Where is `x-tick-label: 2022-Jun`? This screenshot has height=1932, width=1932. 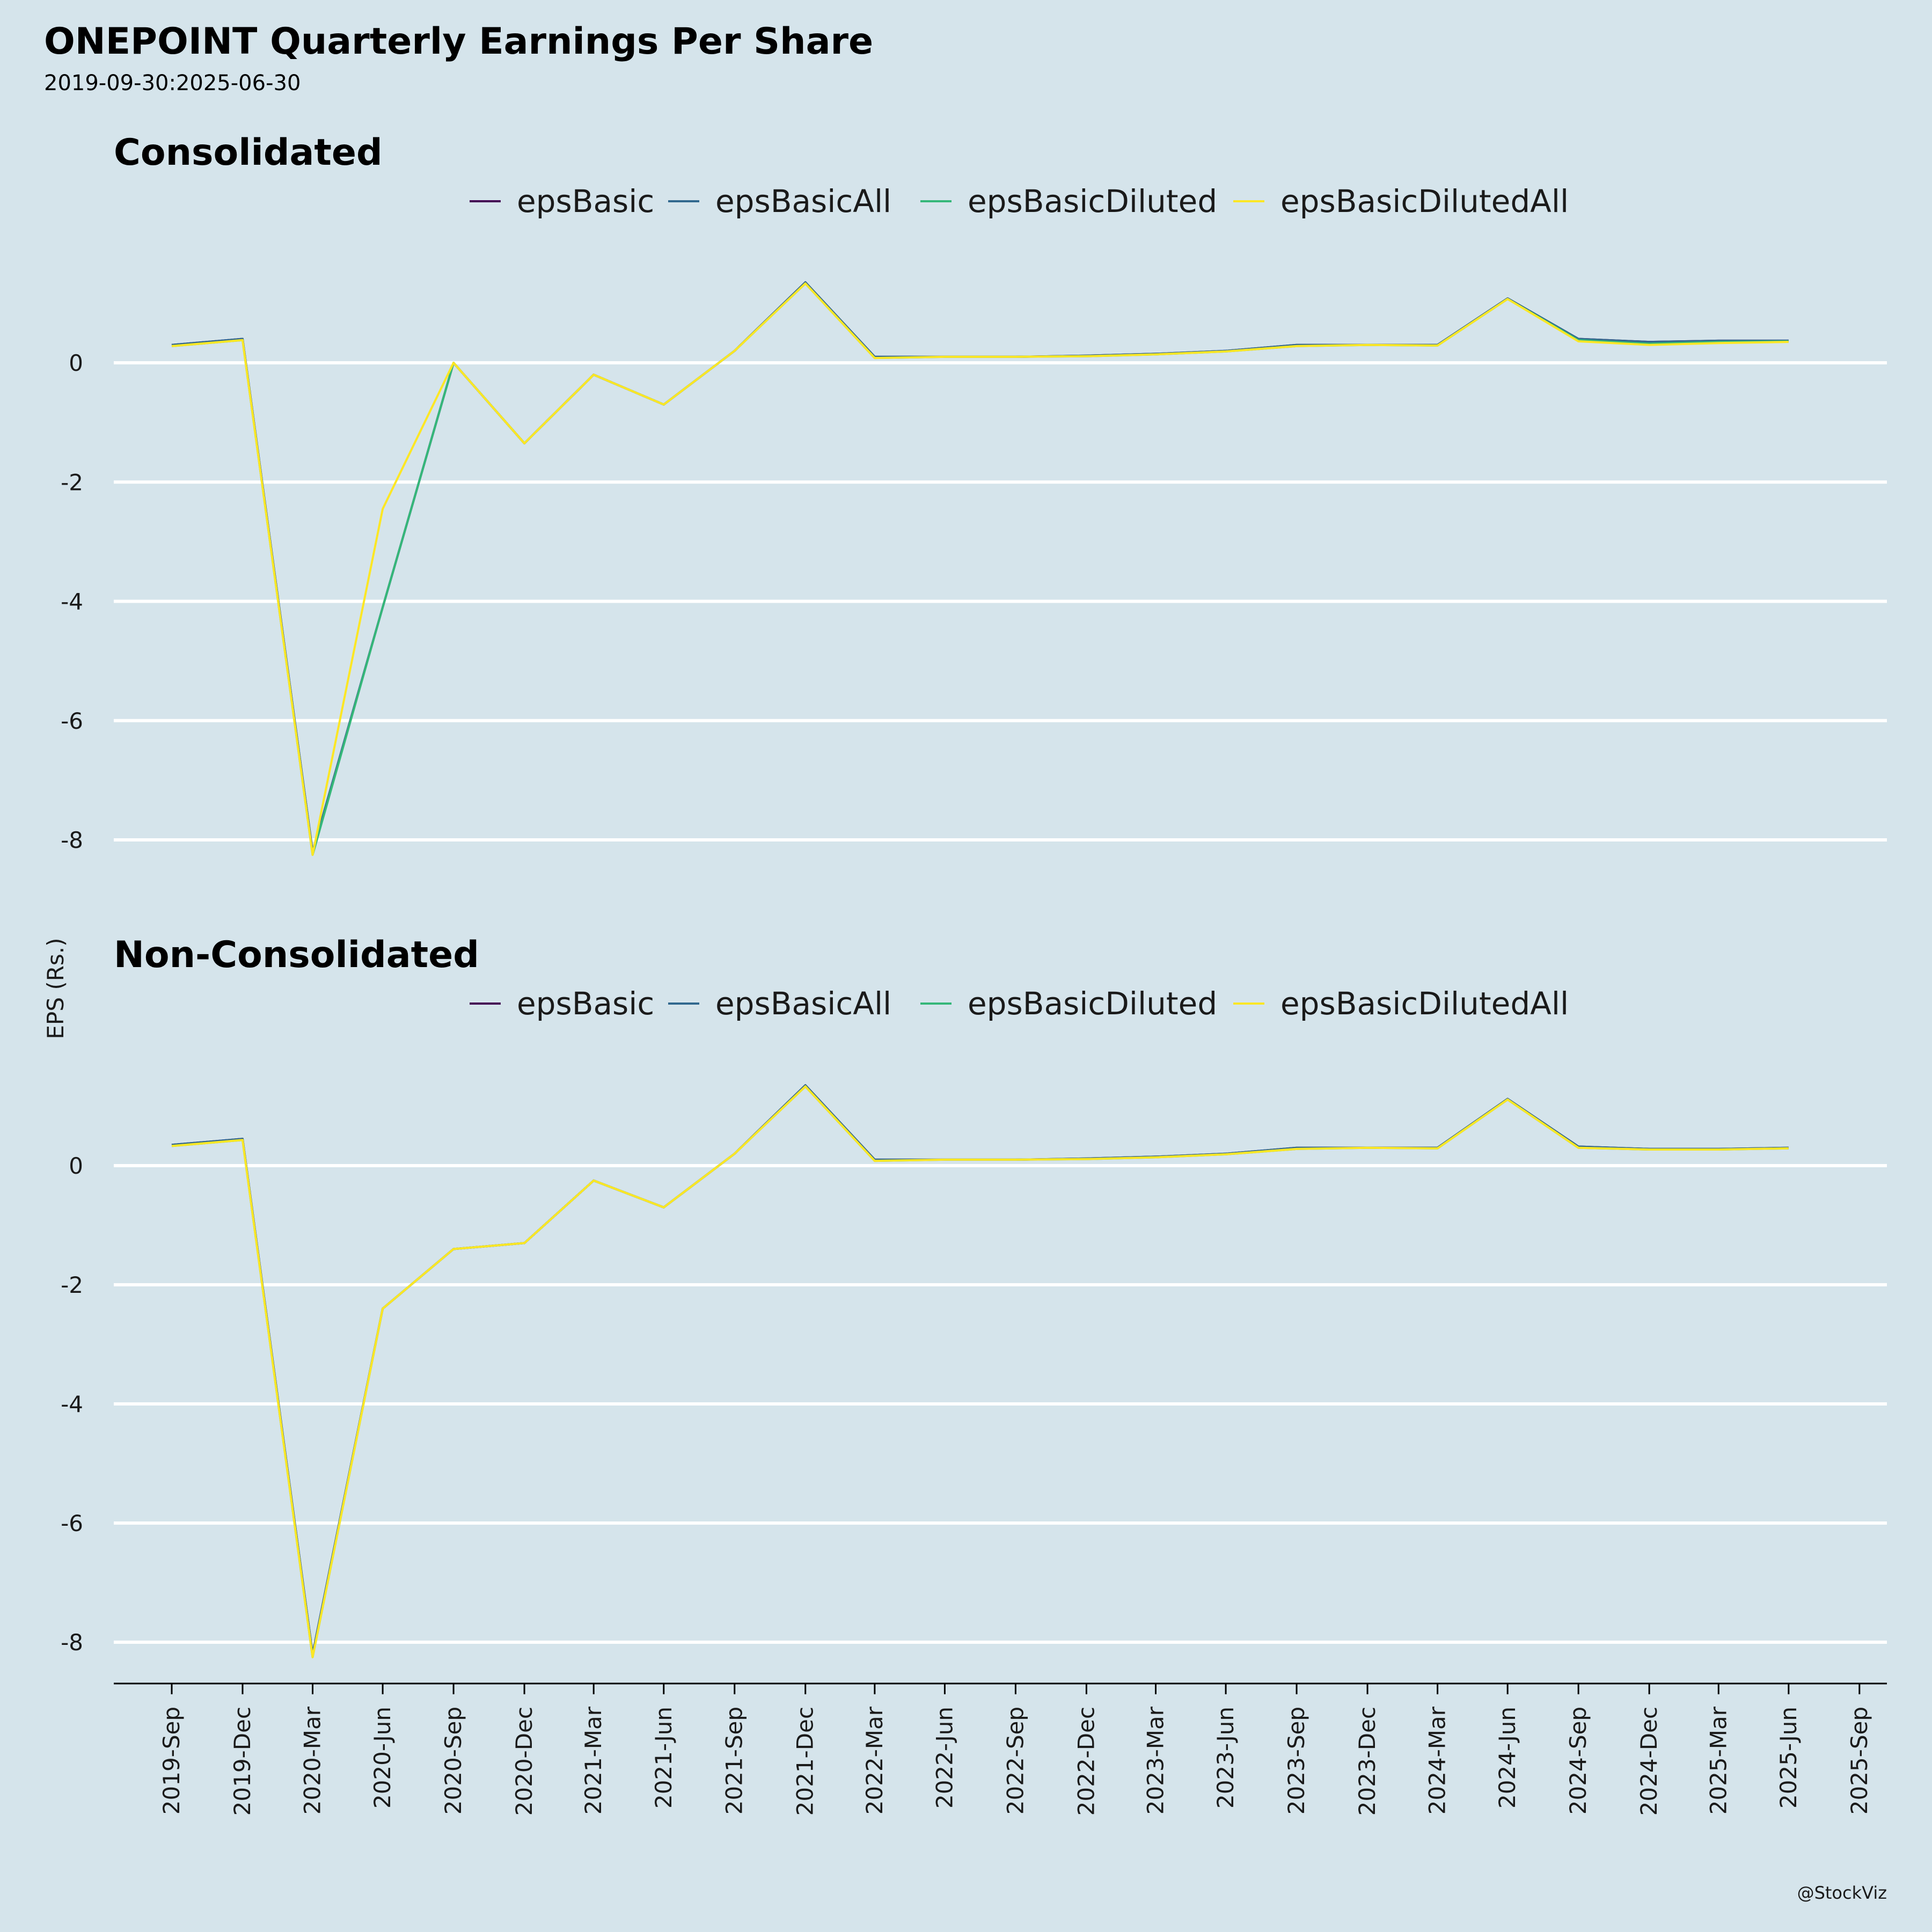 x-tick-label: 2022-Jun is located at coordinates (944, 1758).